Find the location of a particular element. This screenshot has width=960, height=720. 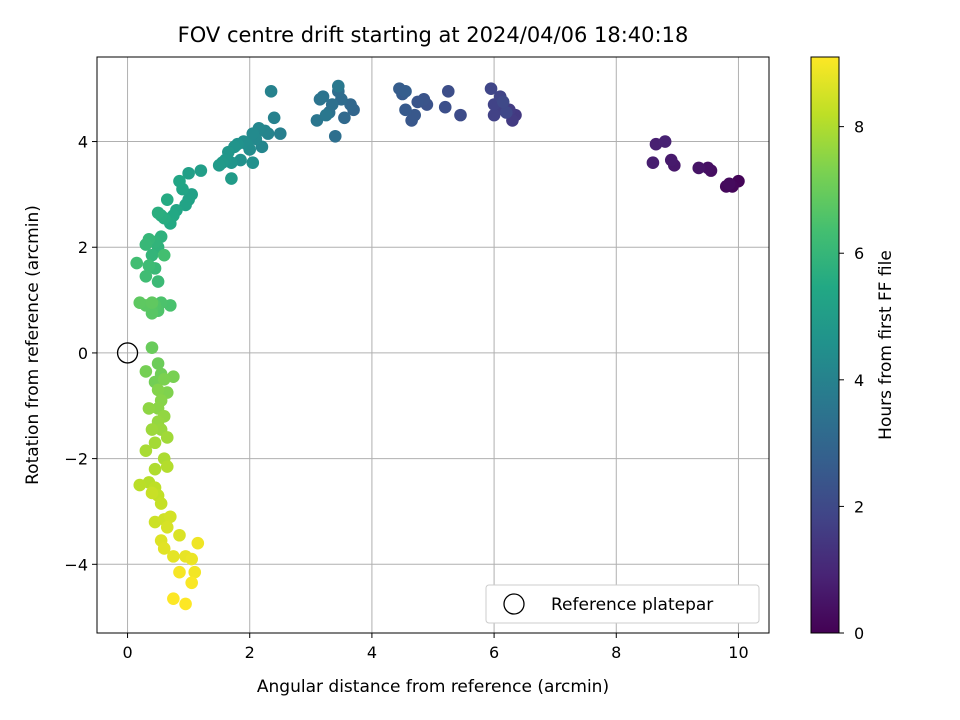

colorbar-tick-label: 2 is located at coordinates (859, 506).